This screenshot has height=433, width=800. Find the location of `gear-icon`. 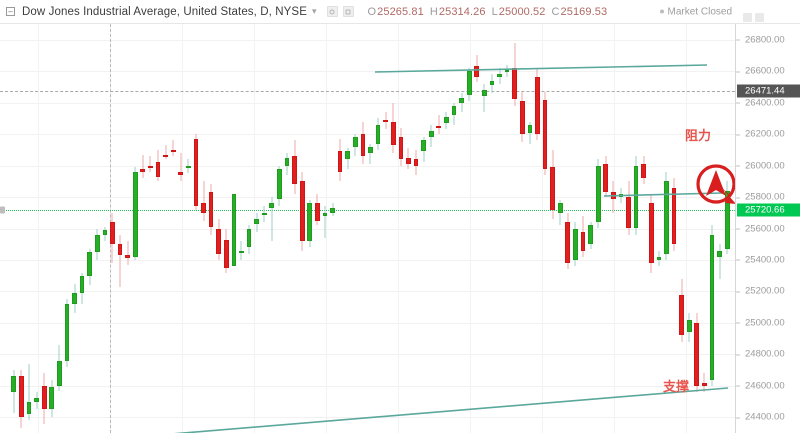

gear-icon is located at coordinates (348, 11).